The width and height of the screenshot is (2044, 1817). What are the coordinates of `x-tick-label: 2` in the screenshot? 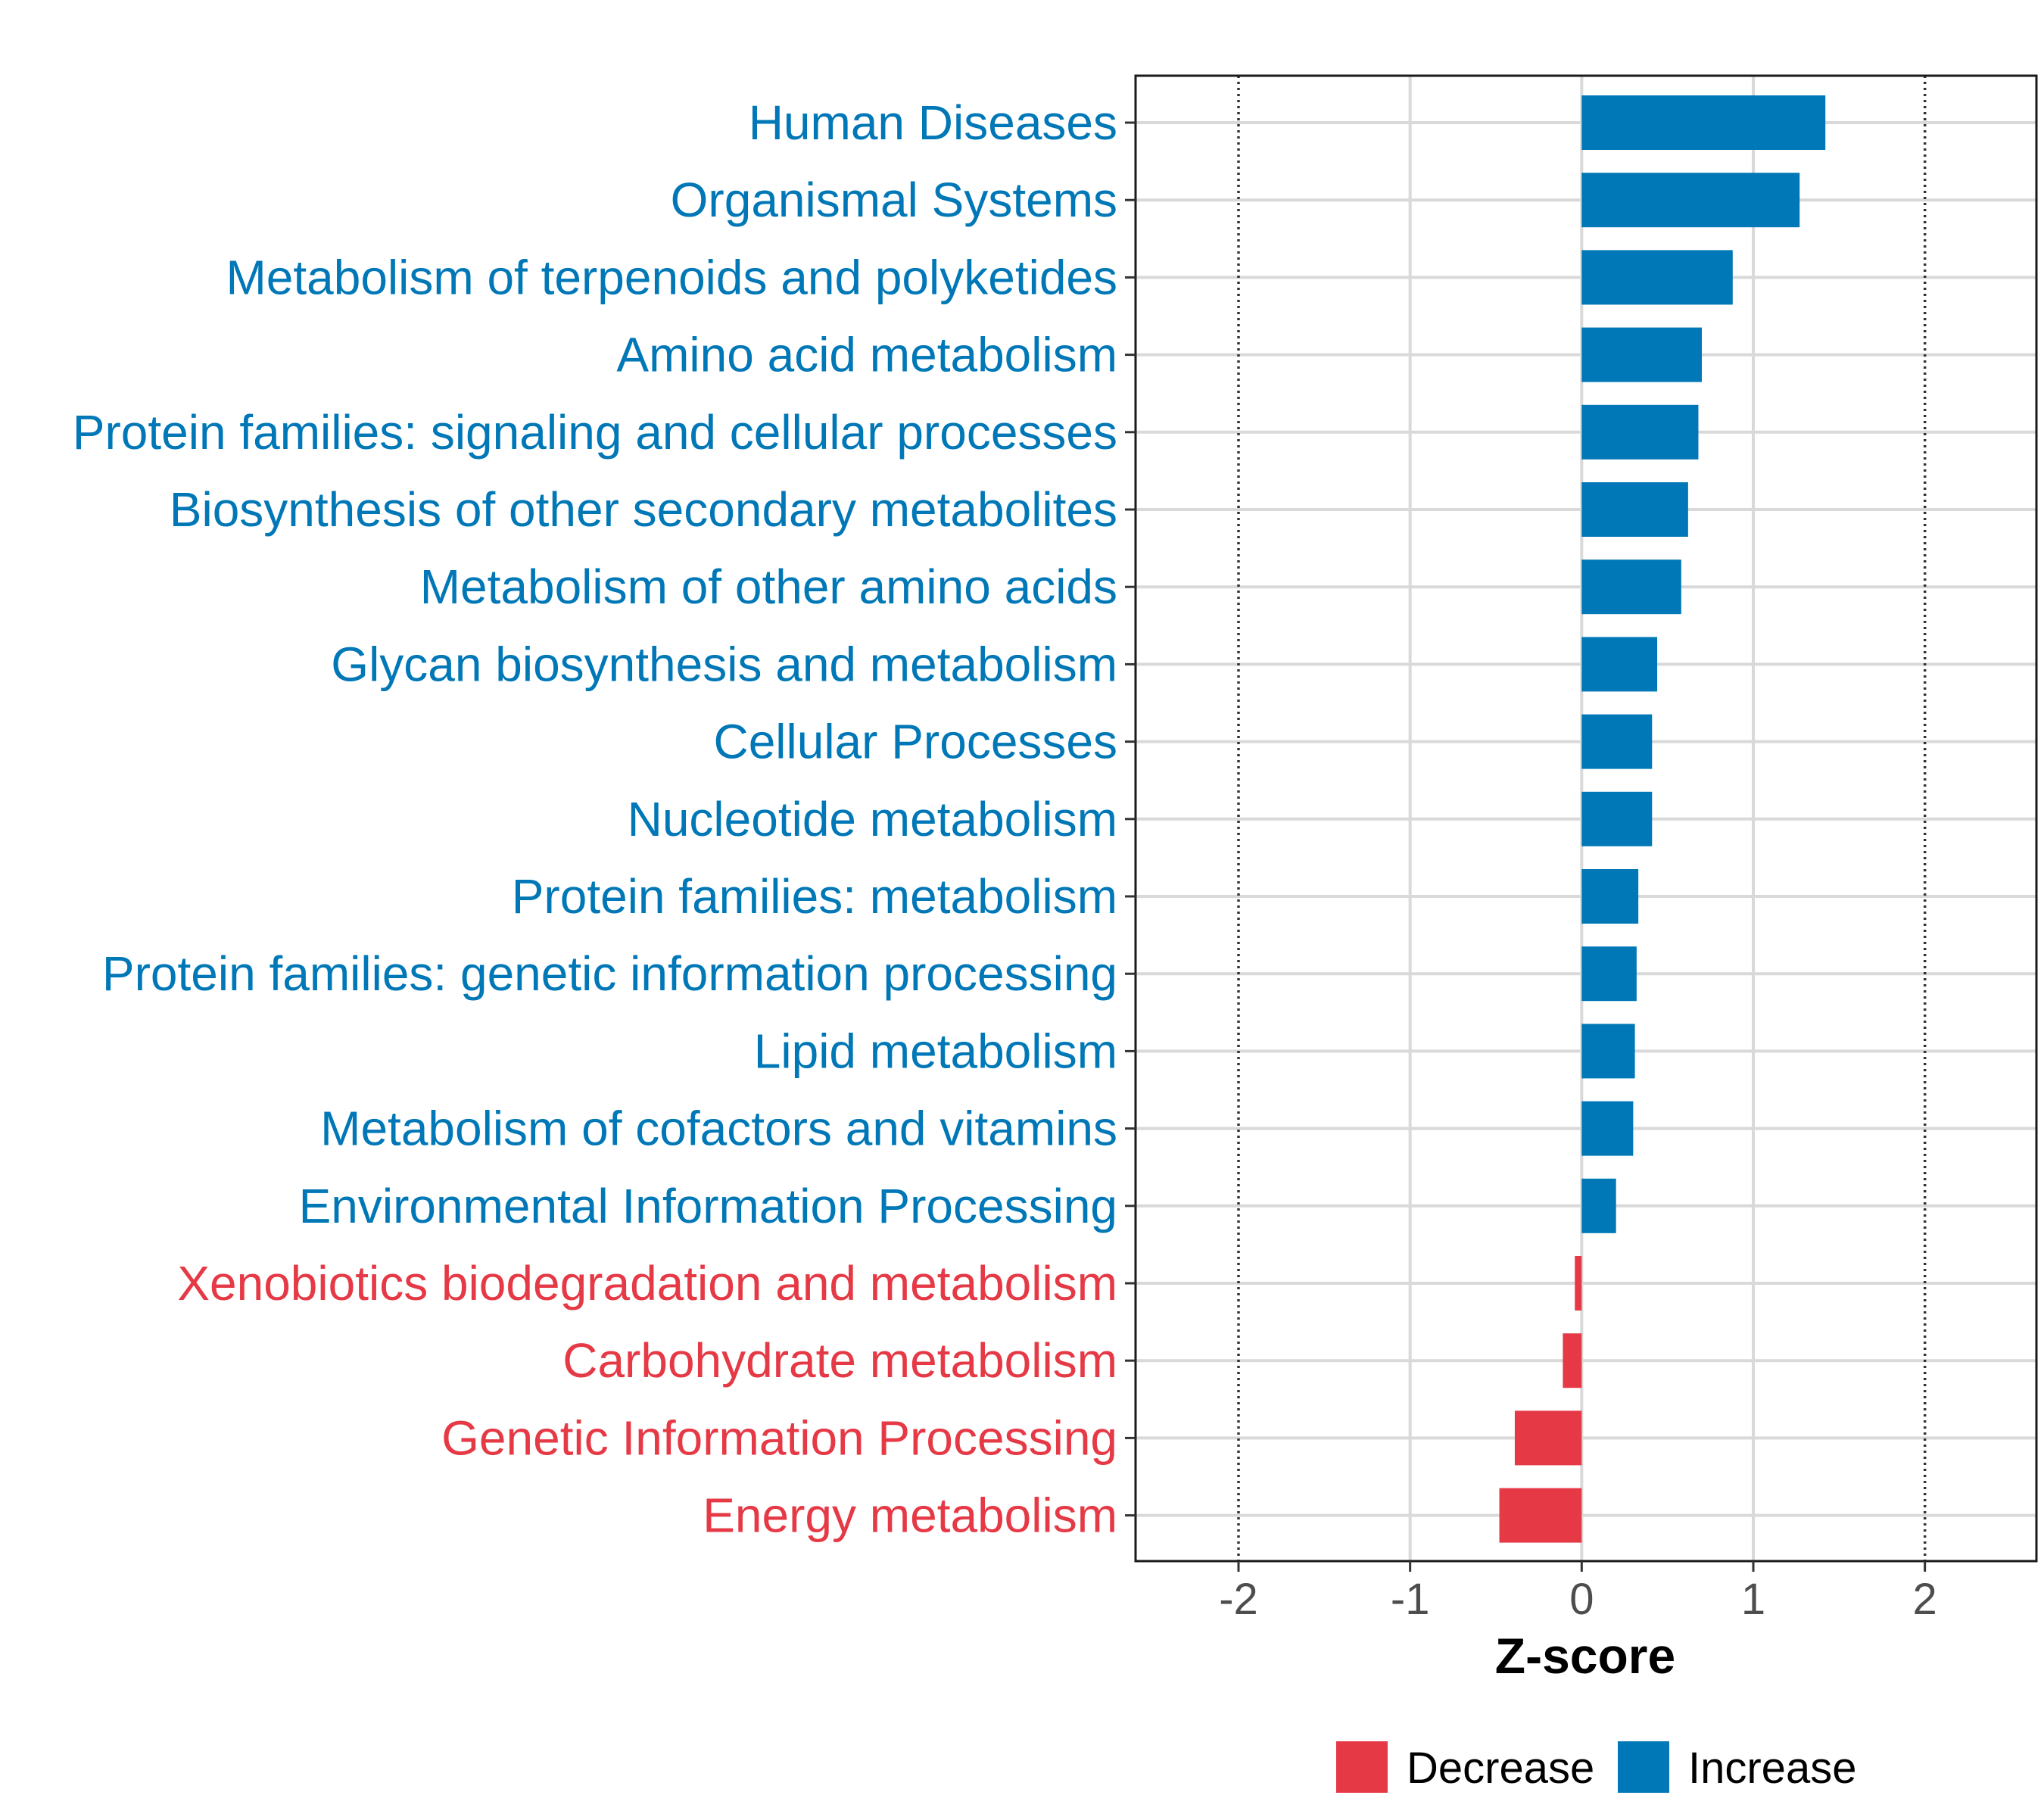 It's located at (1925, 1599).